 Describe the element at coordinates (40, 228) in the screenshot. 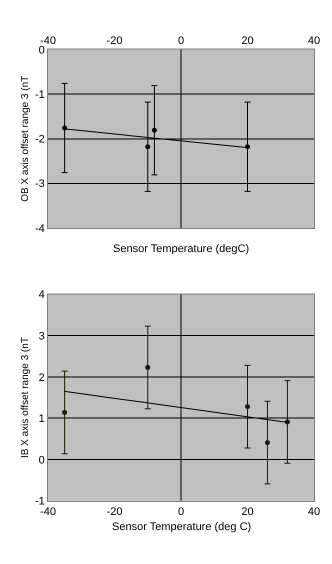

I see `y-tick-label: -4` at that location.